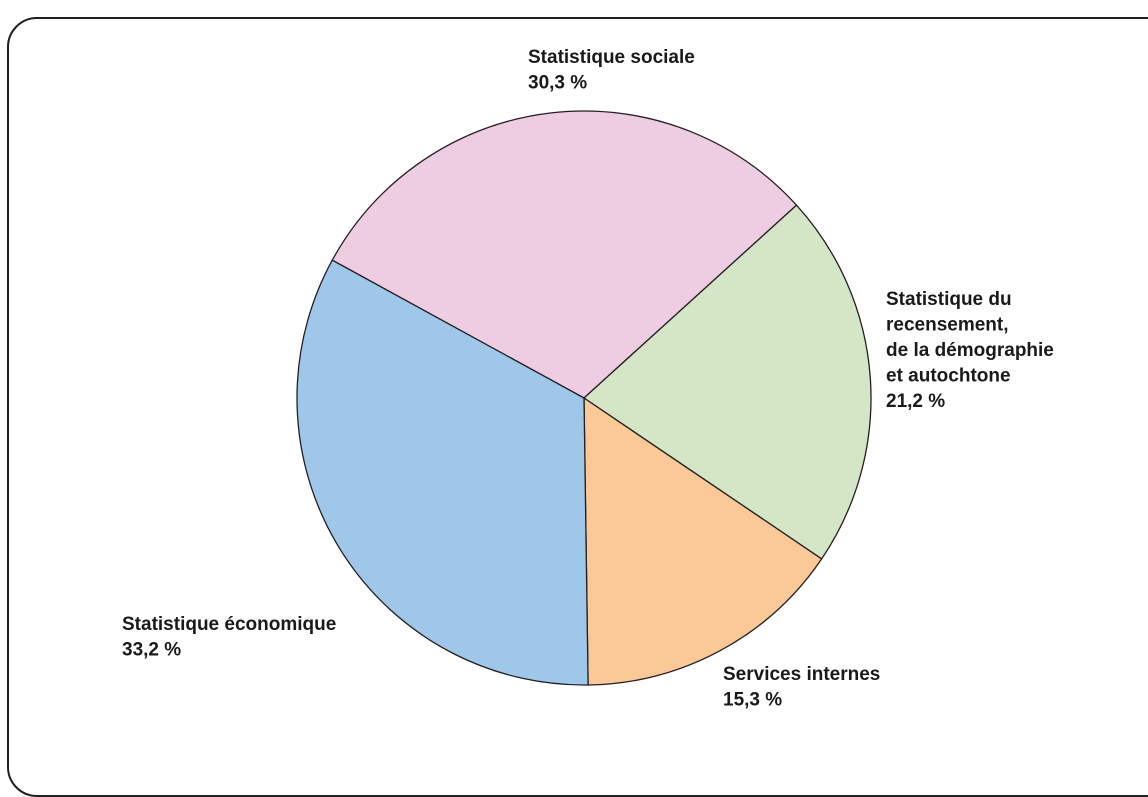  I want to click on slice-name-label: de la démographie, so click(970, 350).